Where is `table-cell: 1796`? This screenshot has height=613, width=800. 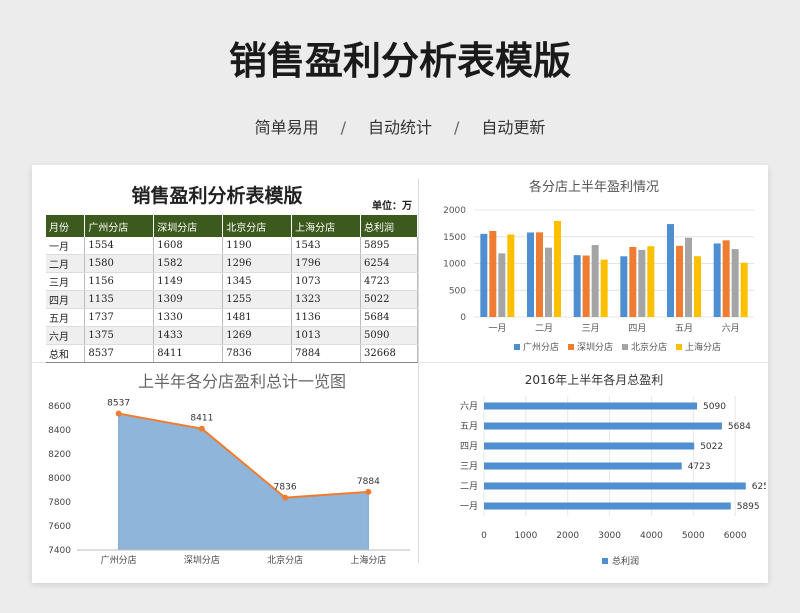
table-cell: 1796 is located at coordinates (326, 263).